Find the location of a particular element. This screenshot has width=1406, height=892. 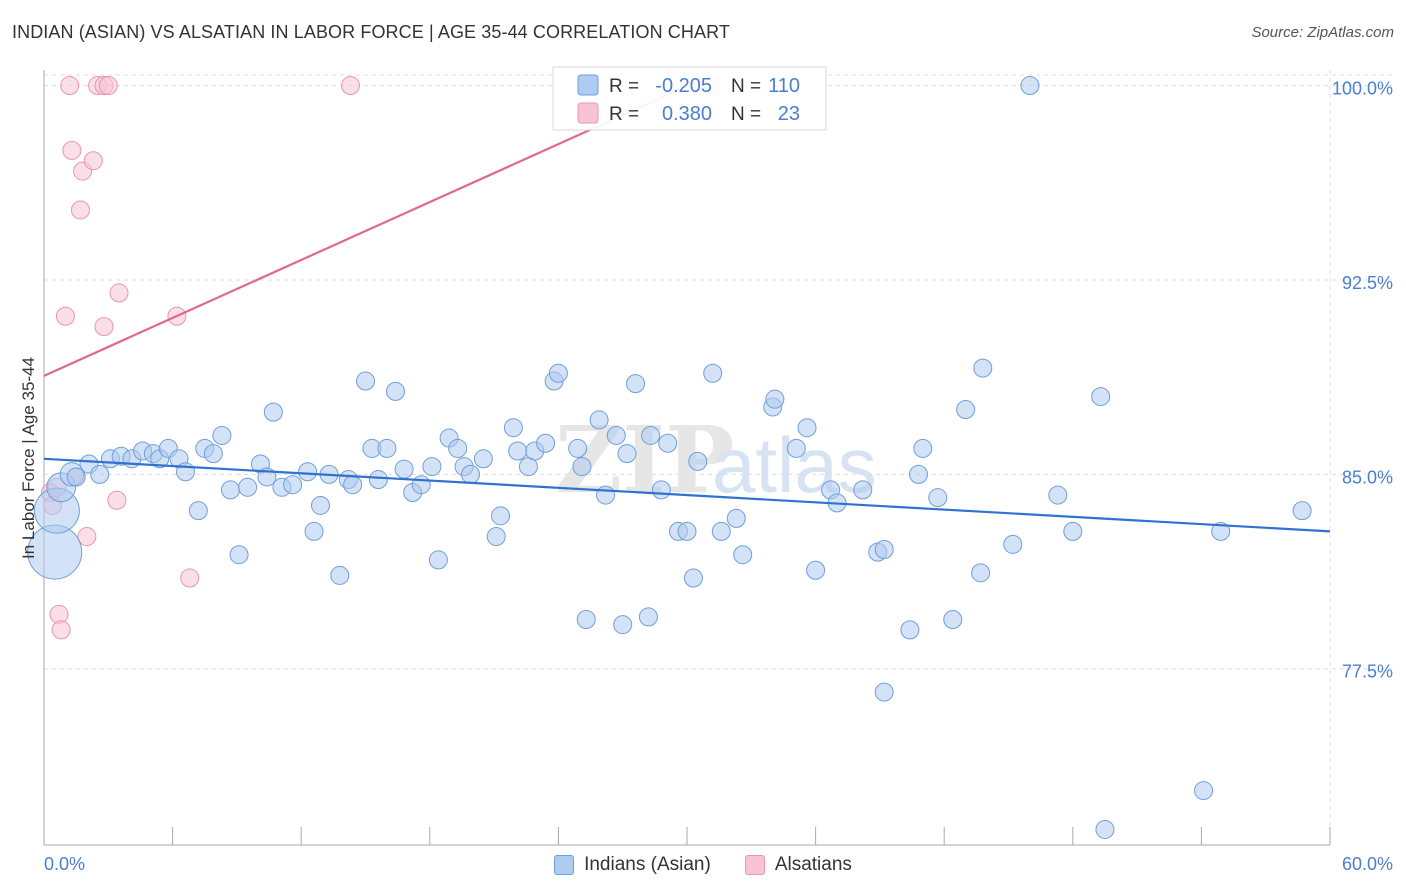

y-axis-title: In Labor Force | Age 35-44 is located at coordinates (28, 458).